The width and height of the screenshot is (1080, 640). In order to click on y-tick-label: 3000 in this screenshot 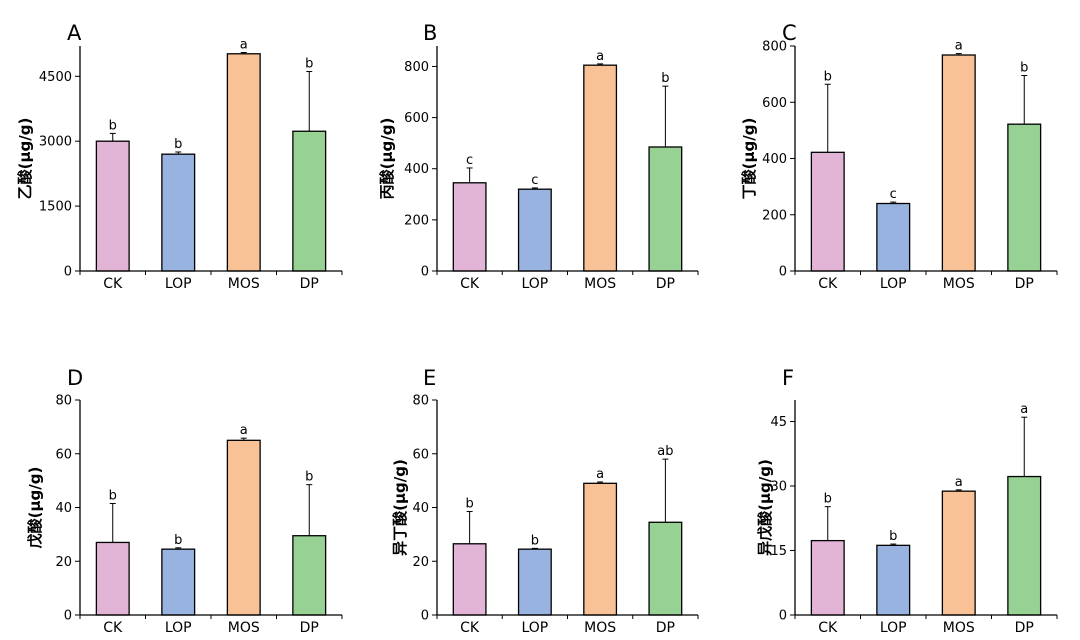, I will do `click(55, 142)`.